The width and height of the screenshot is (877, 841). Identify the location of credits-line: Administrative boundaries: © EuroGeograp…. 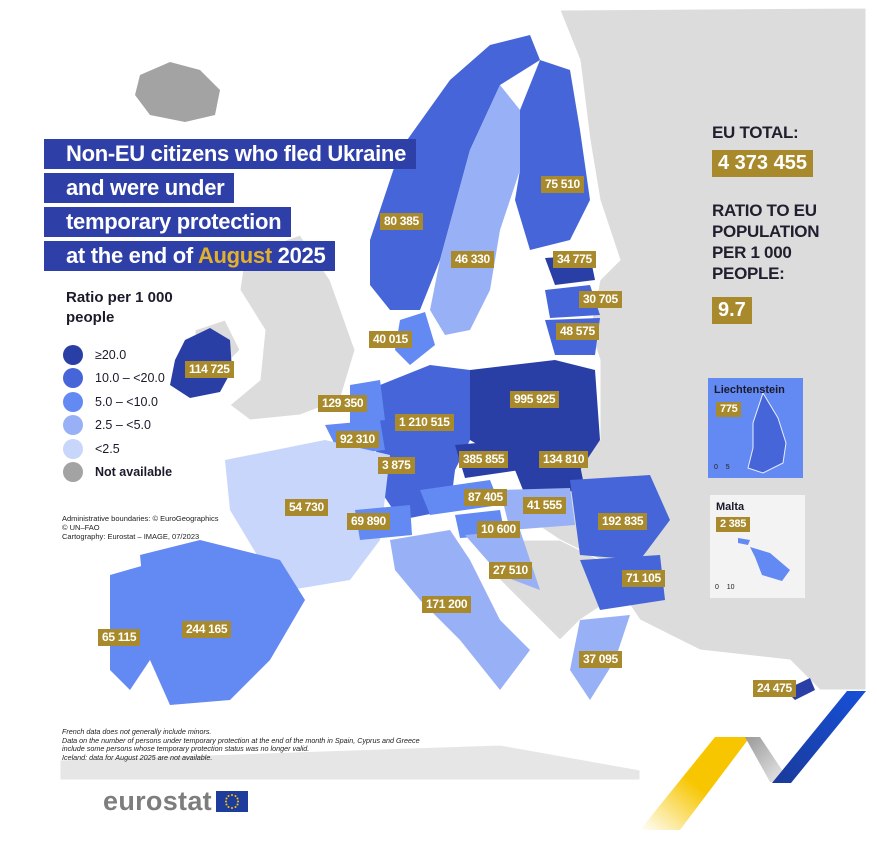
(140, 518).